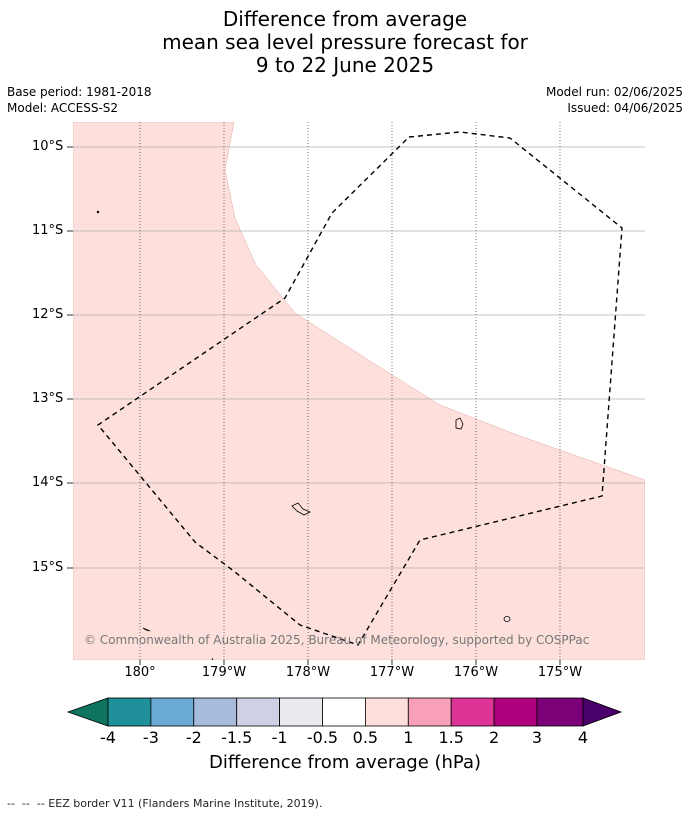 Image resolution: width=690 pixels, height=816 pixels. Describe the element at coordinates (614, 92) in the screenshot. I see `model-run: Model run: 02/06/2025` at that location.